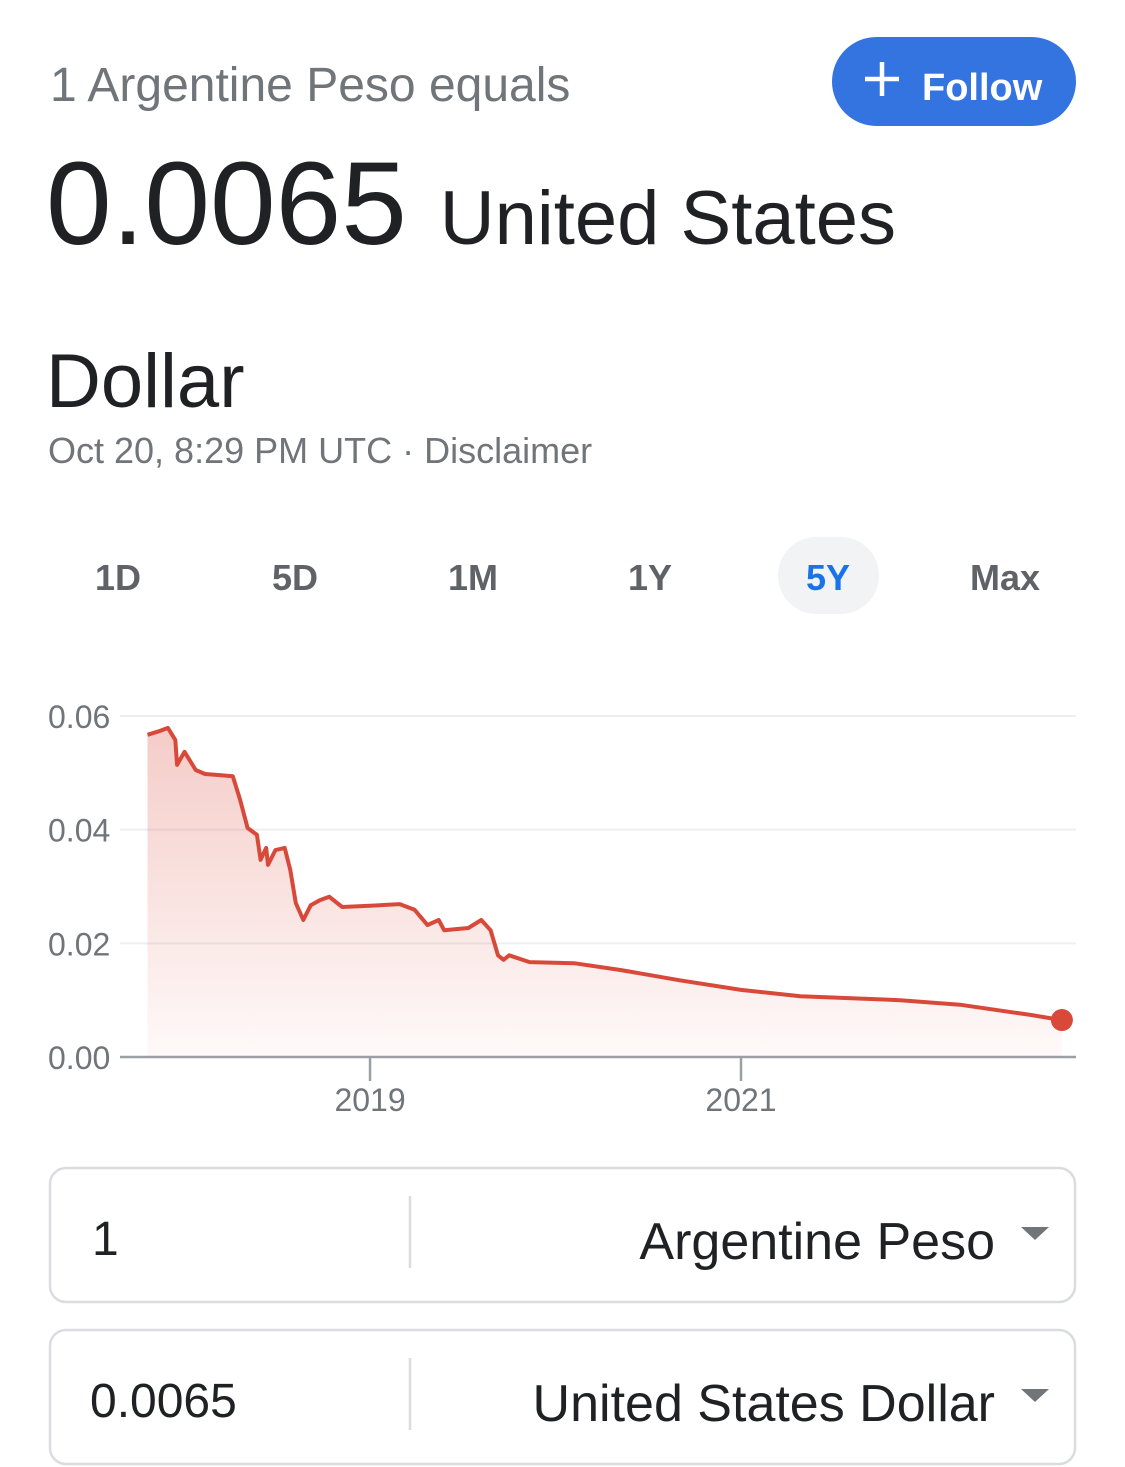 This screenshot has width=1125, height=1467. What do you see at coordinates (817, 1242) in the screenshot?
I see `currency-select: Argentine Peso` at bounding box center [817, 1242].